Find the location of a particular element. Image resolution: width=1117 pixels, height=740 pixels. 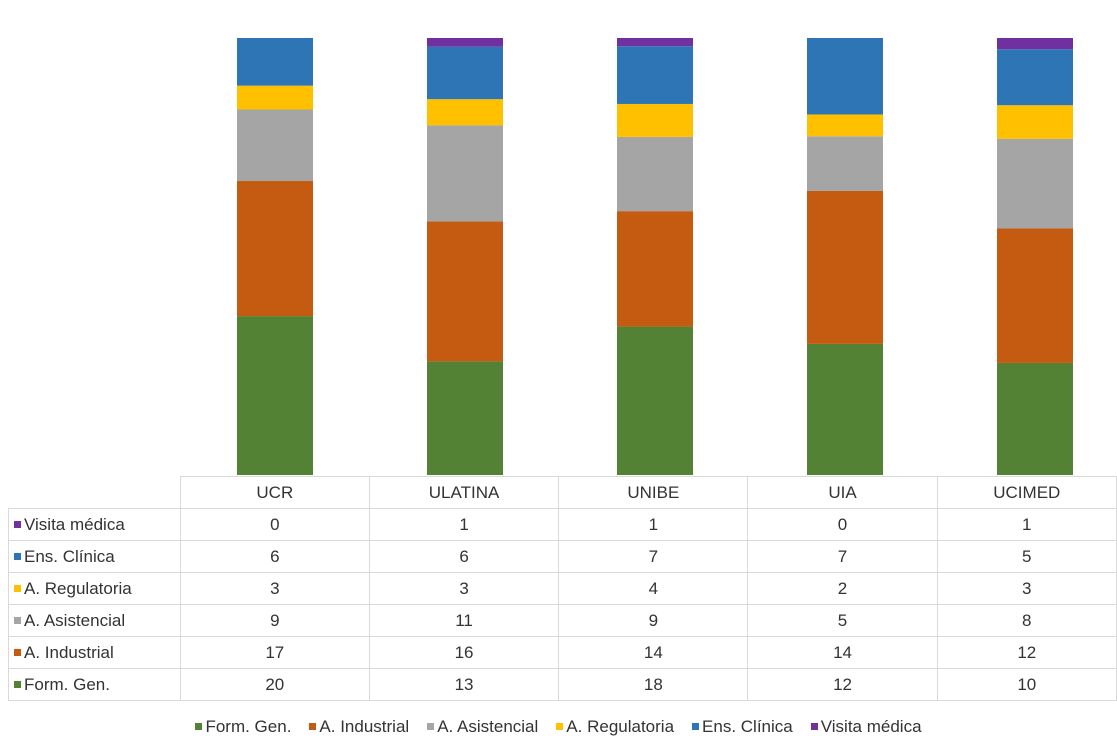

table-cell-value: 10 is located at coordinates (1026, 684).